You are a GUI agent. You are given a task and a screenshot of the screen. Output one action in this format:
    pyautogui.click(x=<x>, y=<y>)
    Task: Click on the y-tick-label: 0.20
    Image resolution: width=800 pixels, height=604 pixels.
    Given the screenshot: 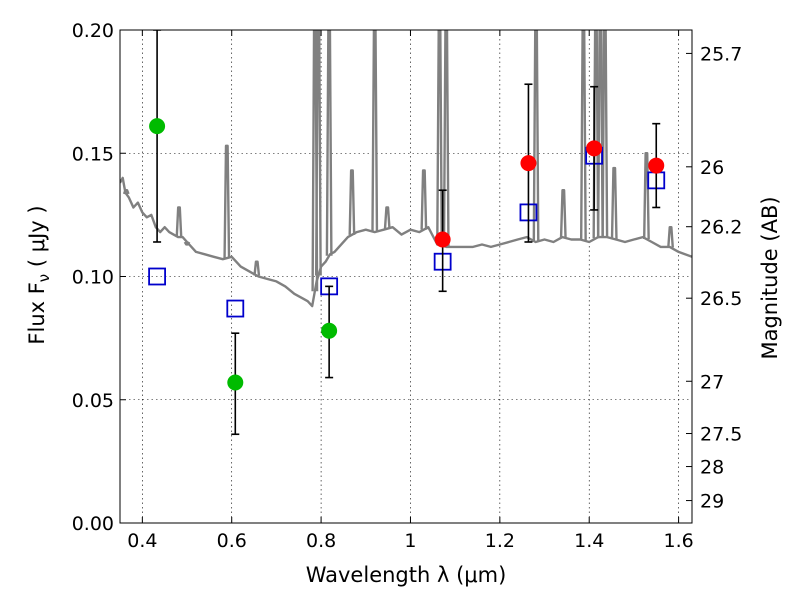 What is the action you would take?
    pyautogui.click(x=93, y=31)
    